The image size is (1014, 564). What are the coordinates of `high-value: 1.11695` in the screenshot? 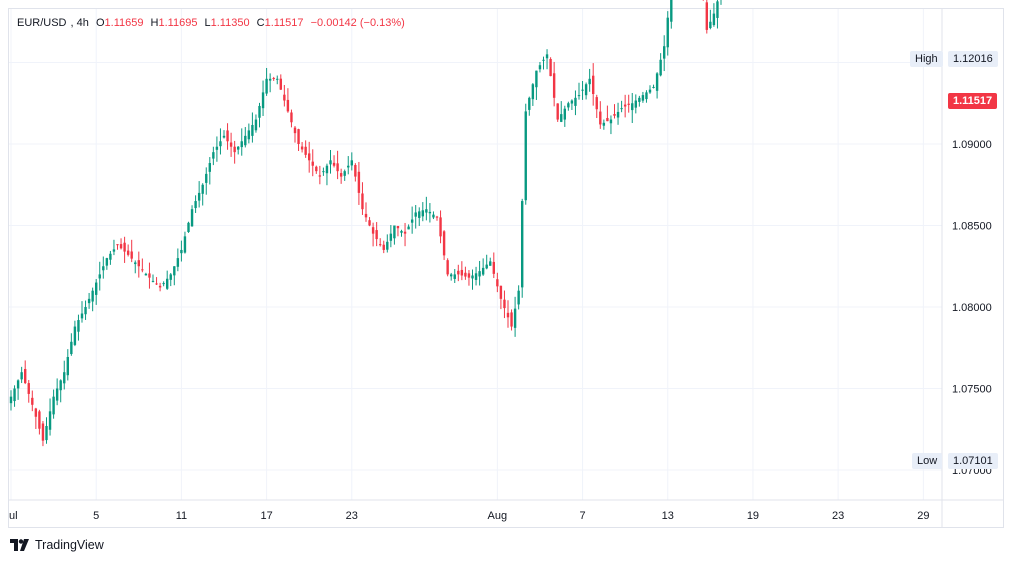 It's located at (178, 23).